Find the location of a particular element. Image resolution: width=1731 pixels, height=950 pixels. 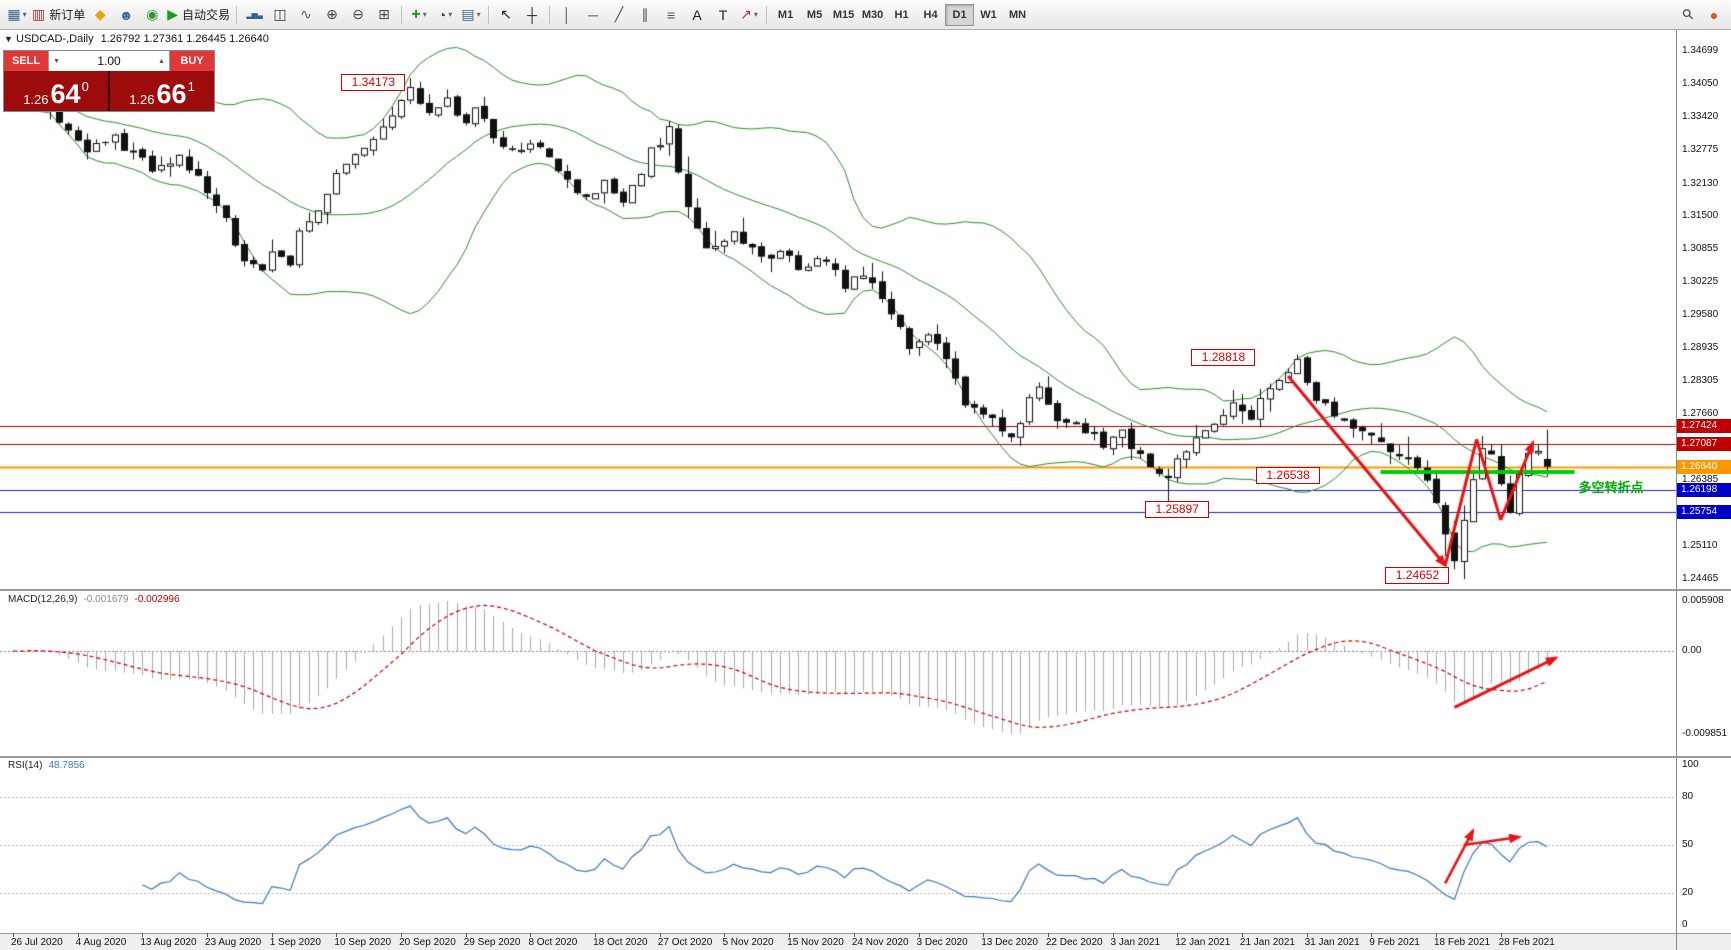

price-axis-label: 1.32775 is located at coordinates (1700, 150).